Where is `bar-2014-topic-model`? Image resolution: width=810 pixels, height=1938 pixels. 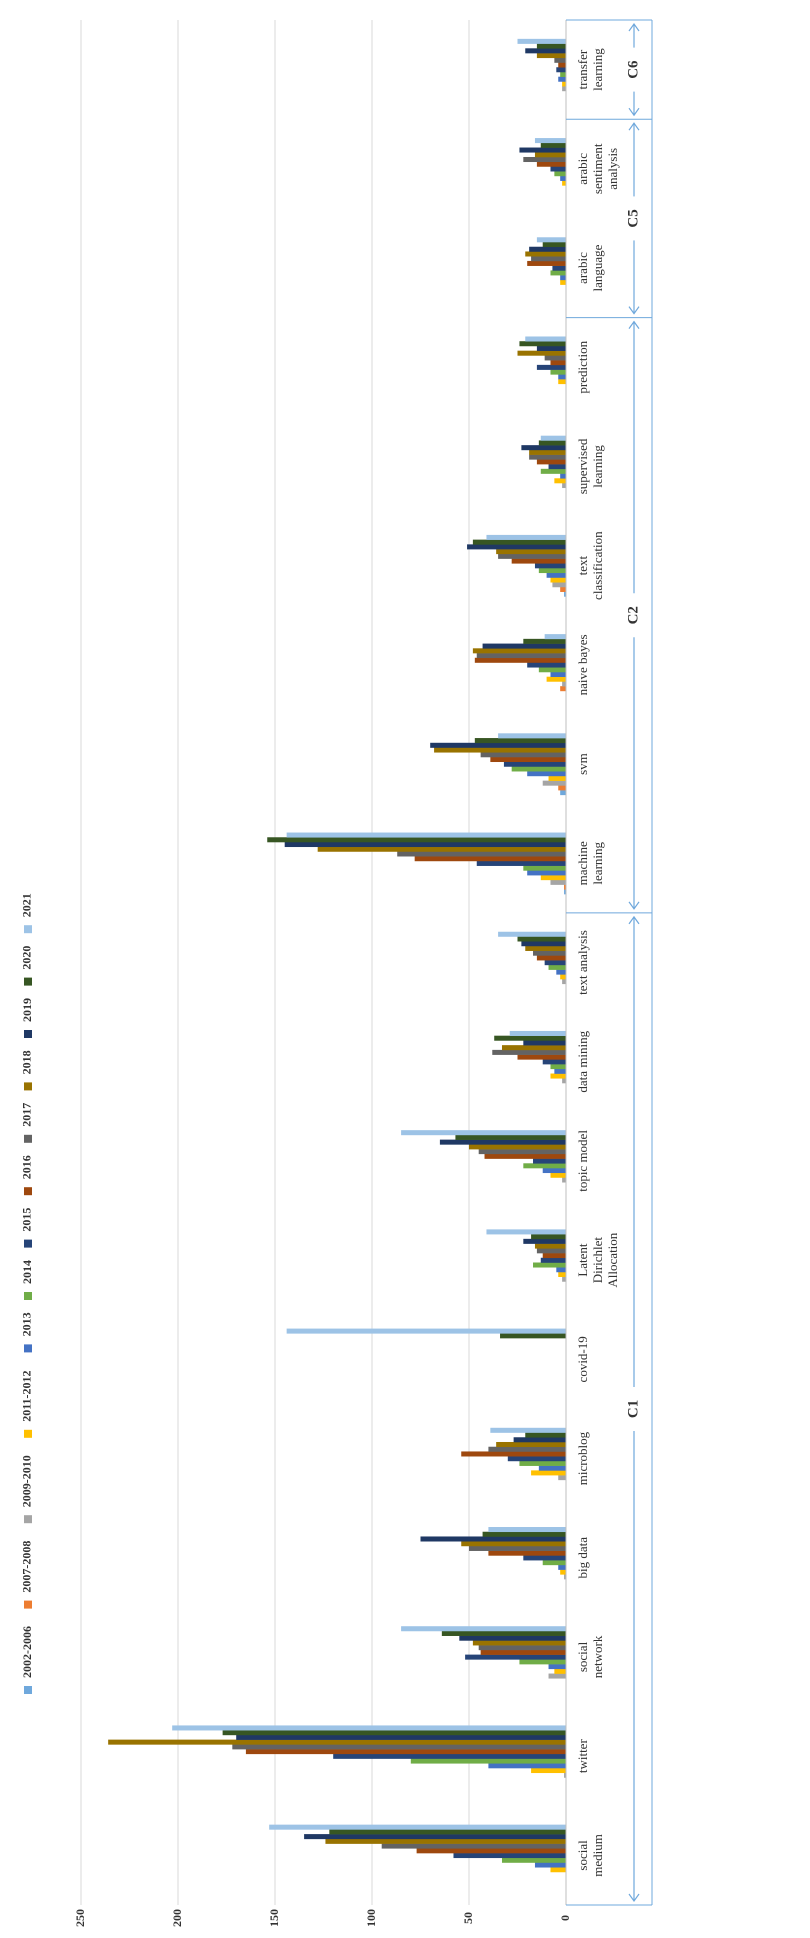
bar-2014-topic-model is located at coordinates (544, 1166).